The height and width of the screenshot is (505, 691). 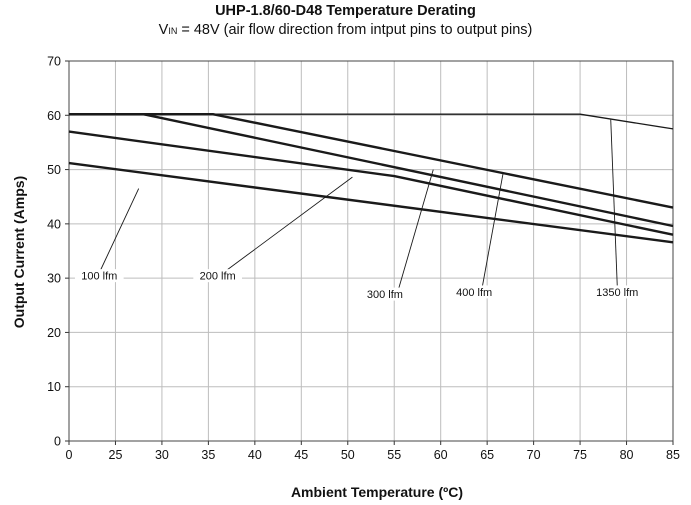 I want to click on y-tick-label: 40, so click(x=54, y=224).